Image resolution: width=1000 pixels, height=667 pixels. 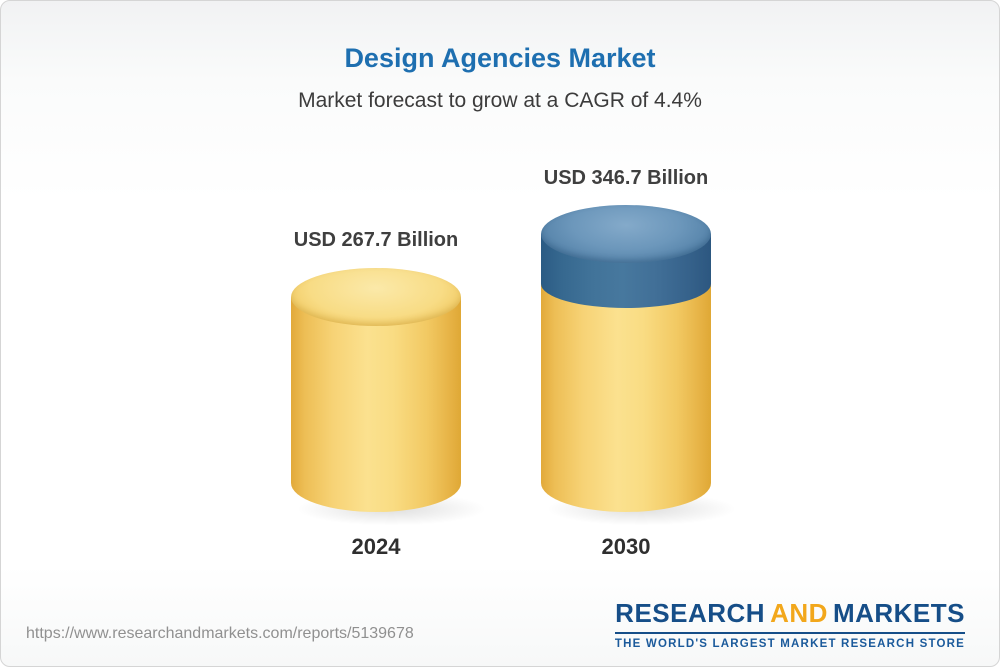 I want to click on logo-word-research: RESEARCH, so click(x=690, y=613).